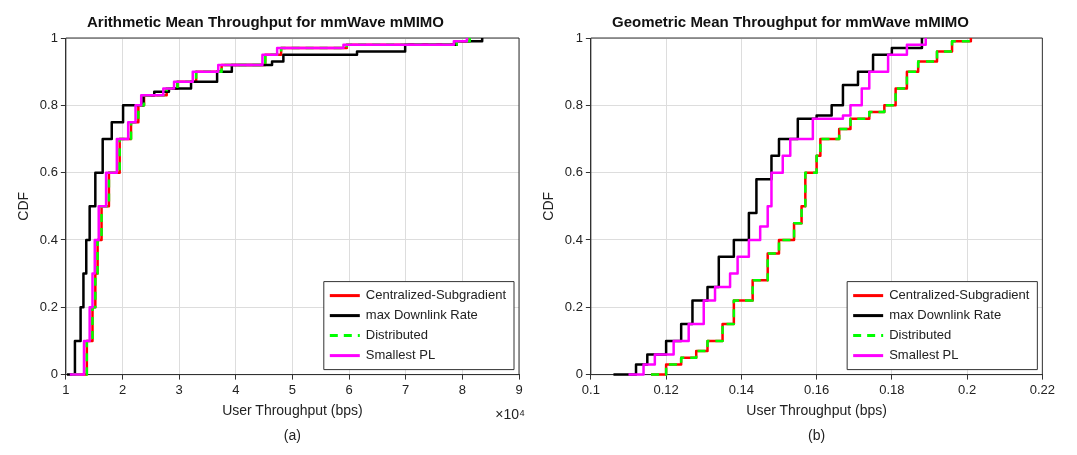 The width and height of the screenshot is (1077, 455). I want to click on x-tick-label: 1, so click(66, 389).